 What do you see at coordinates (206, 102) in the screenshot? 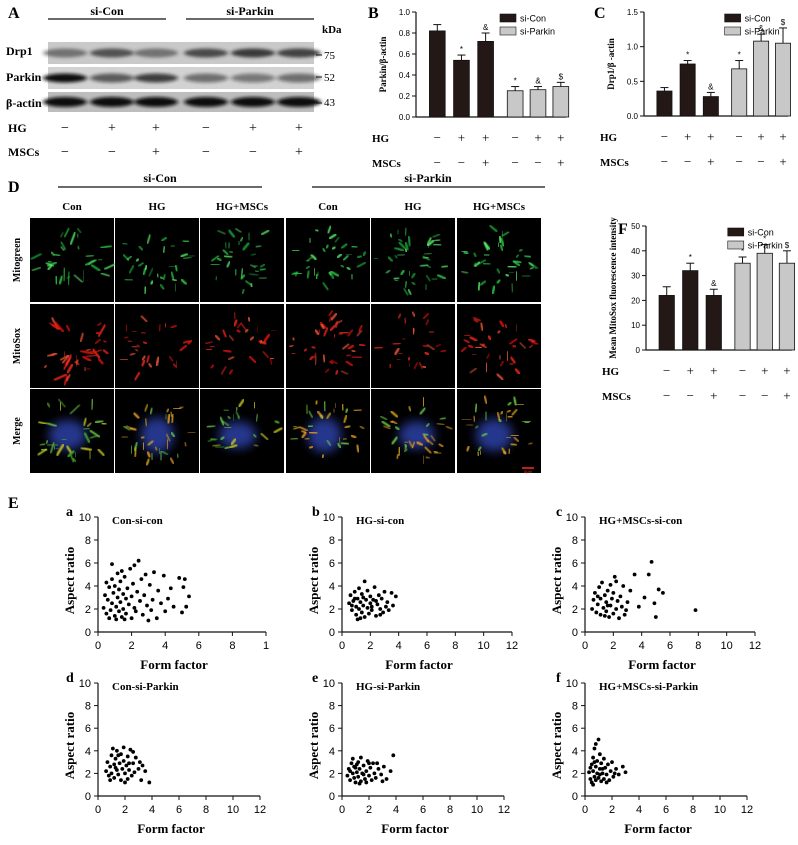
I see `blot-band-actin` at bounding box center [206, 102].